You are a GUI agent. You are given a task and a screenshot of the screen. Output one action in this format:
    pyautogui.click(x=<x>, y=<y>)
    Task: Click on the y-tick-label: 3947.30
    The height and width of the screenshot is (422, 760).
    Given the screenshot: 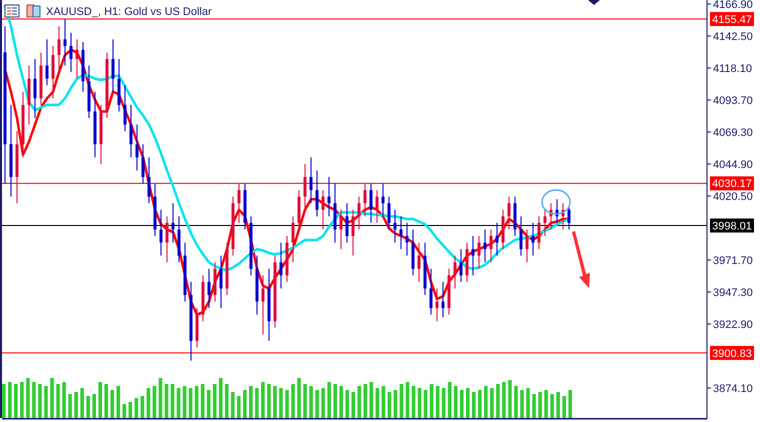 What is the action you would take?
    pyautogui.click(x=733, y=292)
    